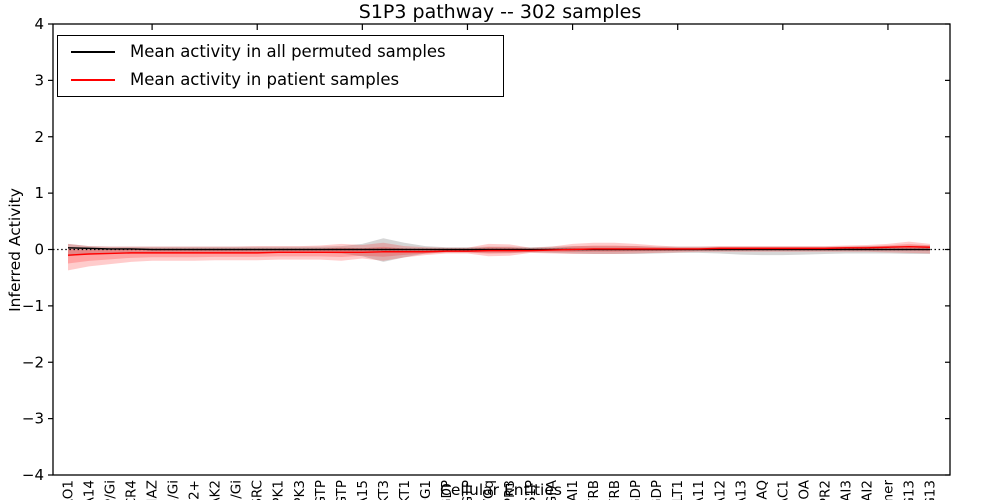 This screenshot has width=1000, height=500. What do you see at coordinates (741, 490) in the screenshot?
I see `x-category-label: GNA13` at bounding box center [741, 490].